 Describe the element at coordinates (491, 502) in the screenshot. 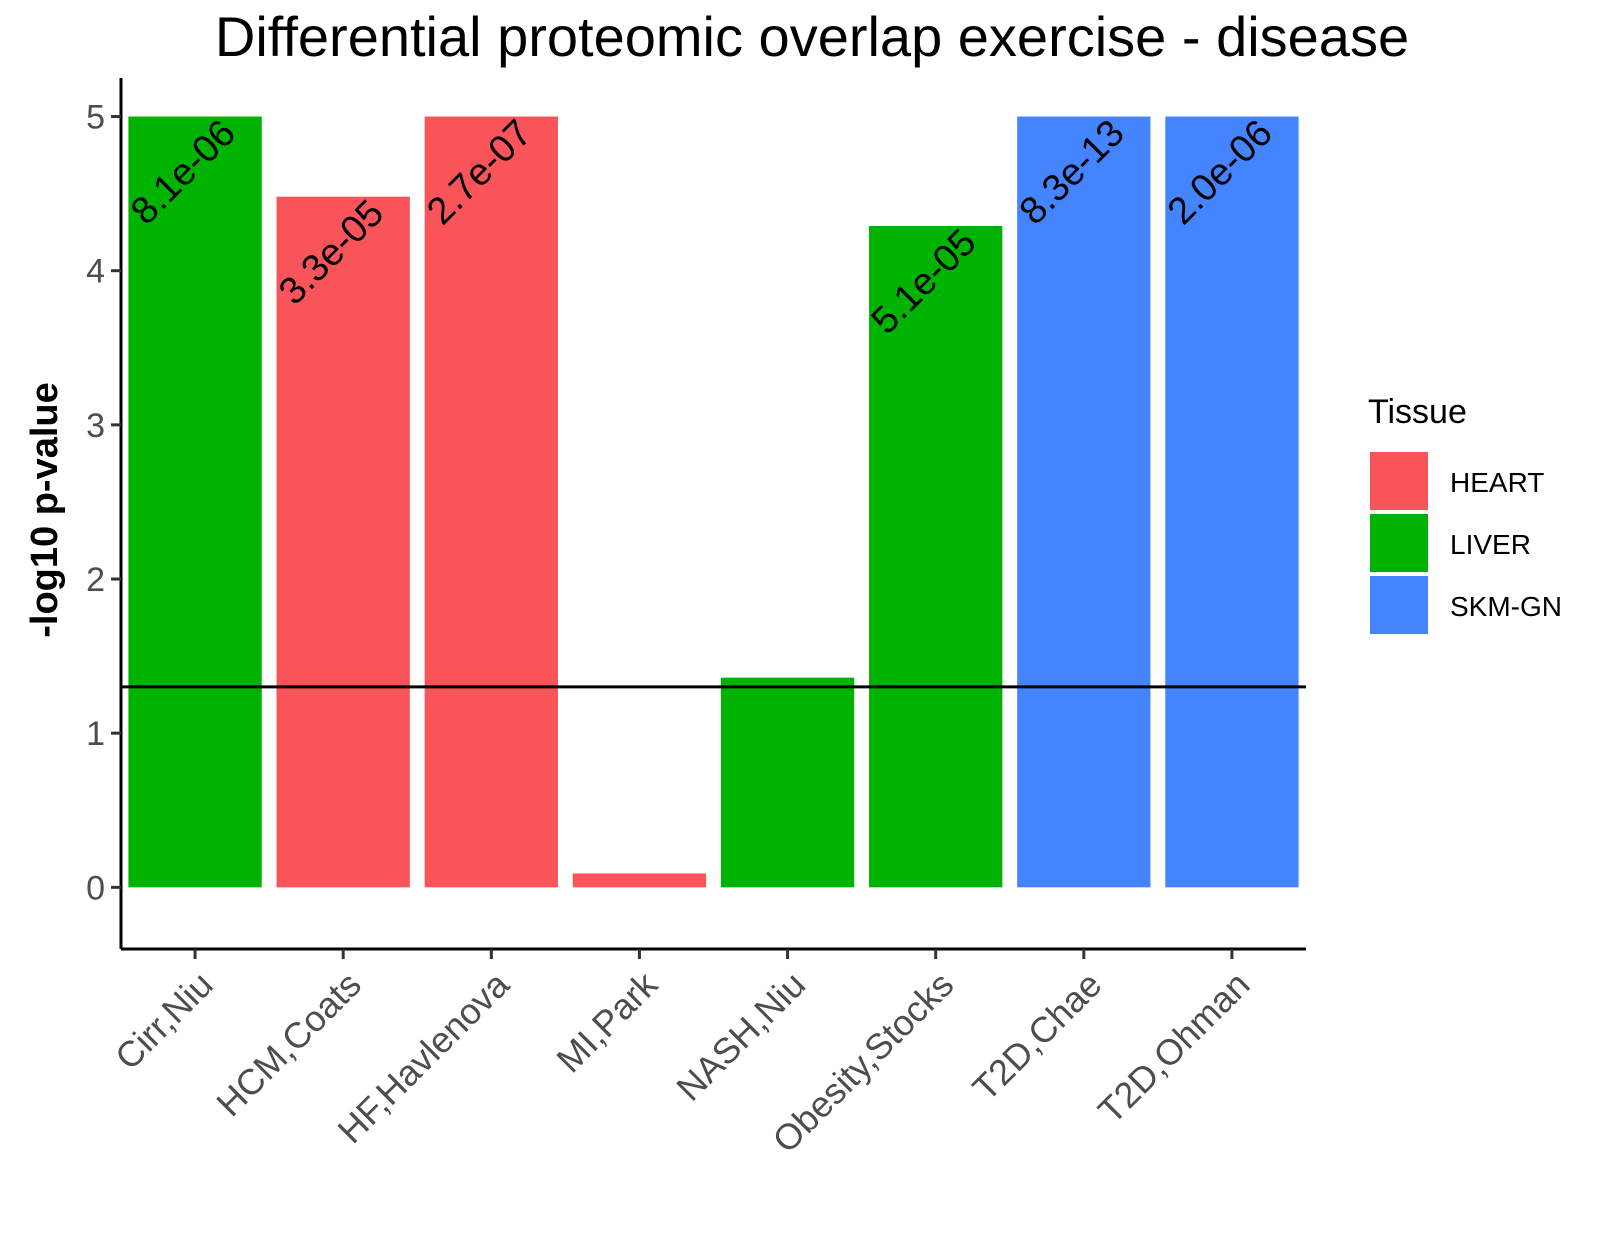

I see `bar-hf-havlenova` at that location.